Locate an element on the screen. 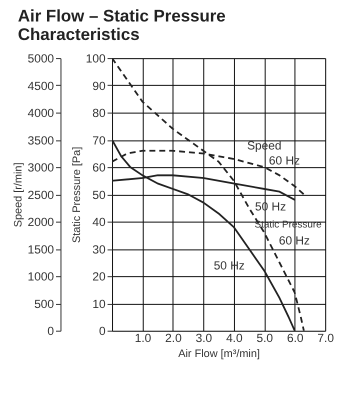 This screenshot has height=417, width=344. y-tick-label: 20 is located at coordinates (99, 277).